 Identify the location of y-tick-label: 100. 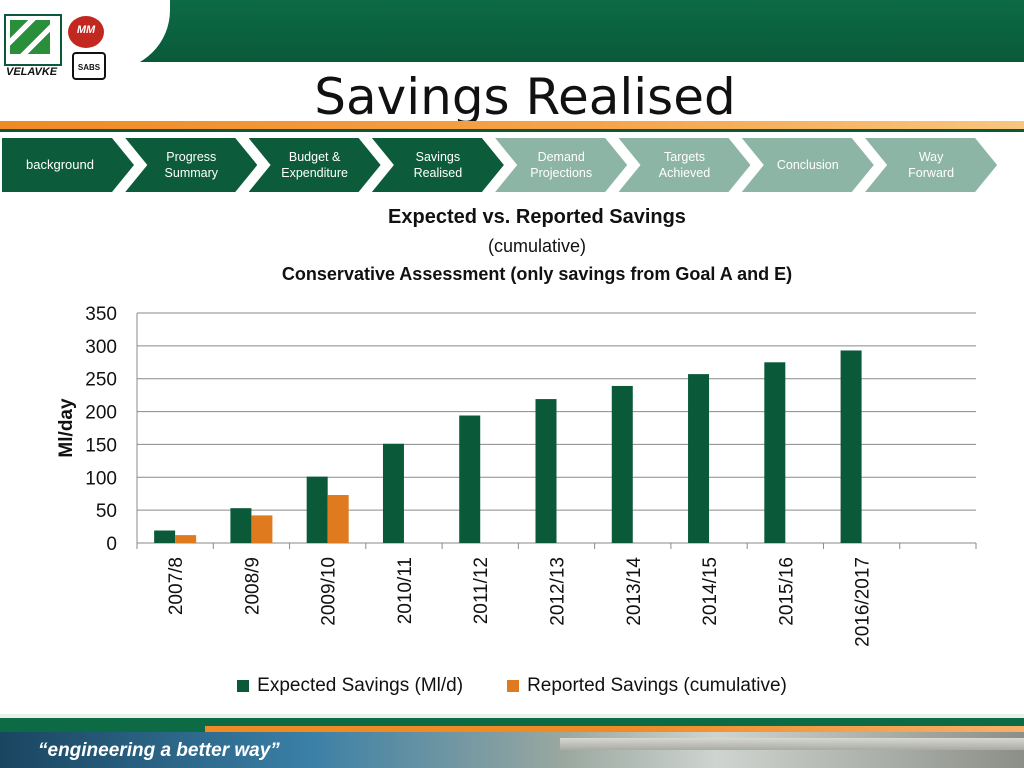
(101, 478).